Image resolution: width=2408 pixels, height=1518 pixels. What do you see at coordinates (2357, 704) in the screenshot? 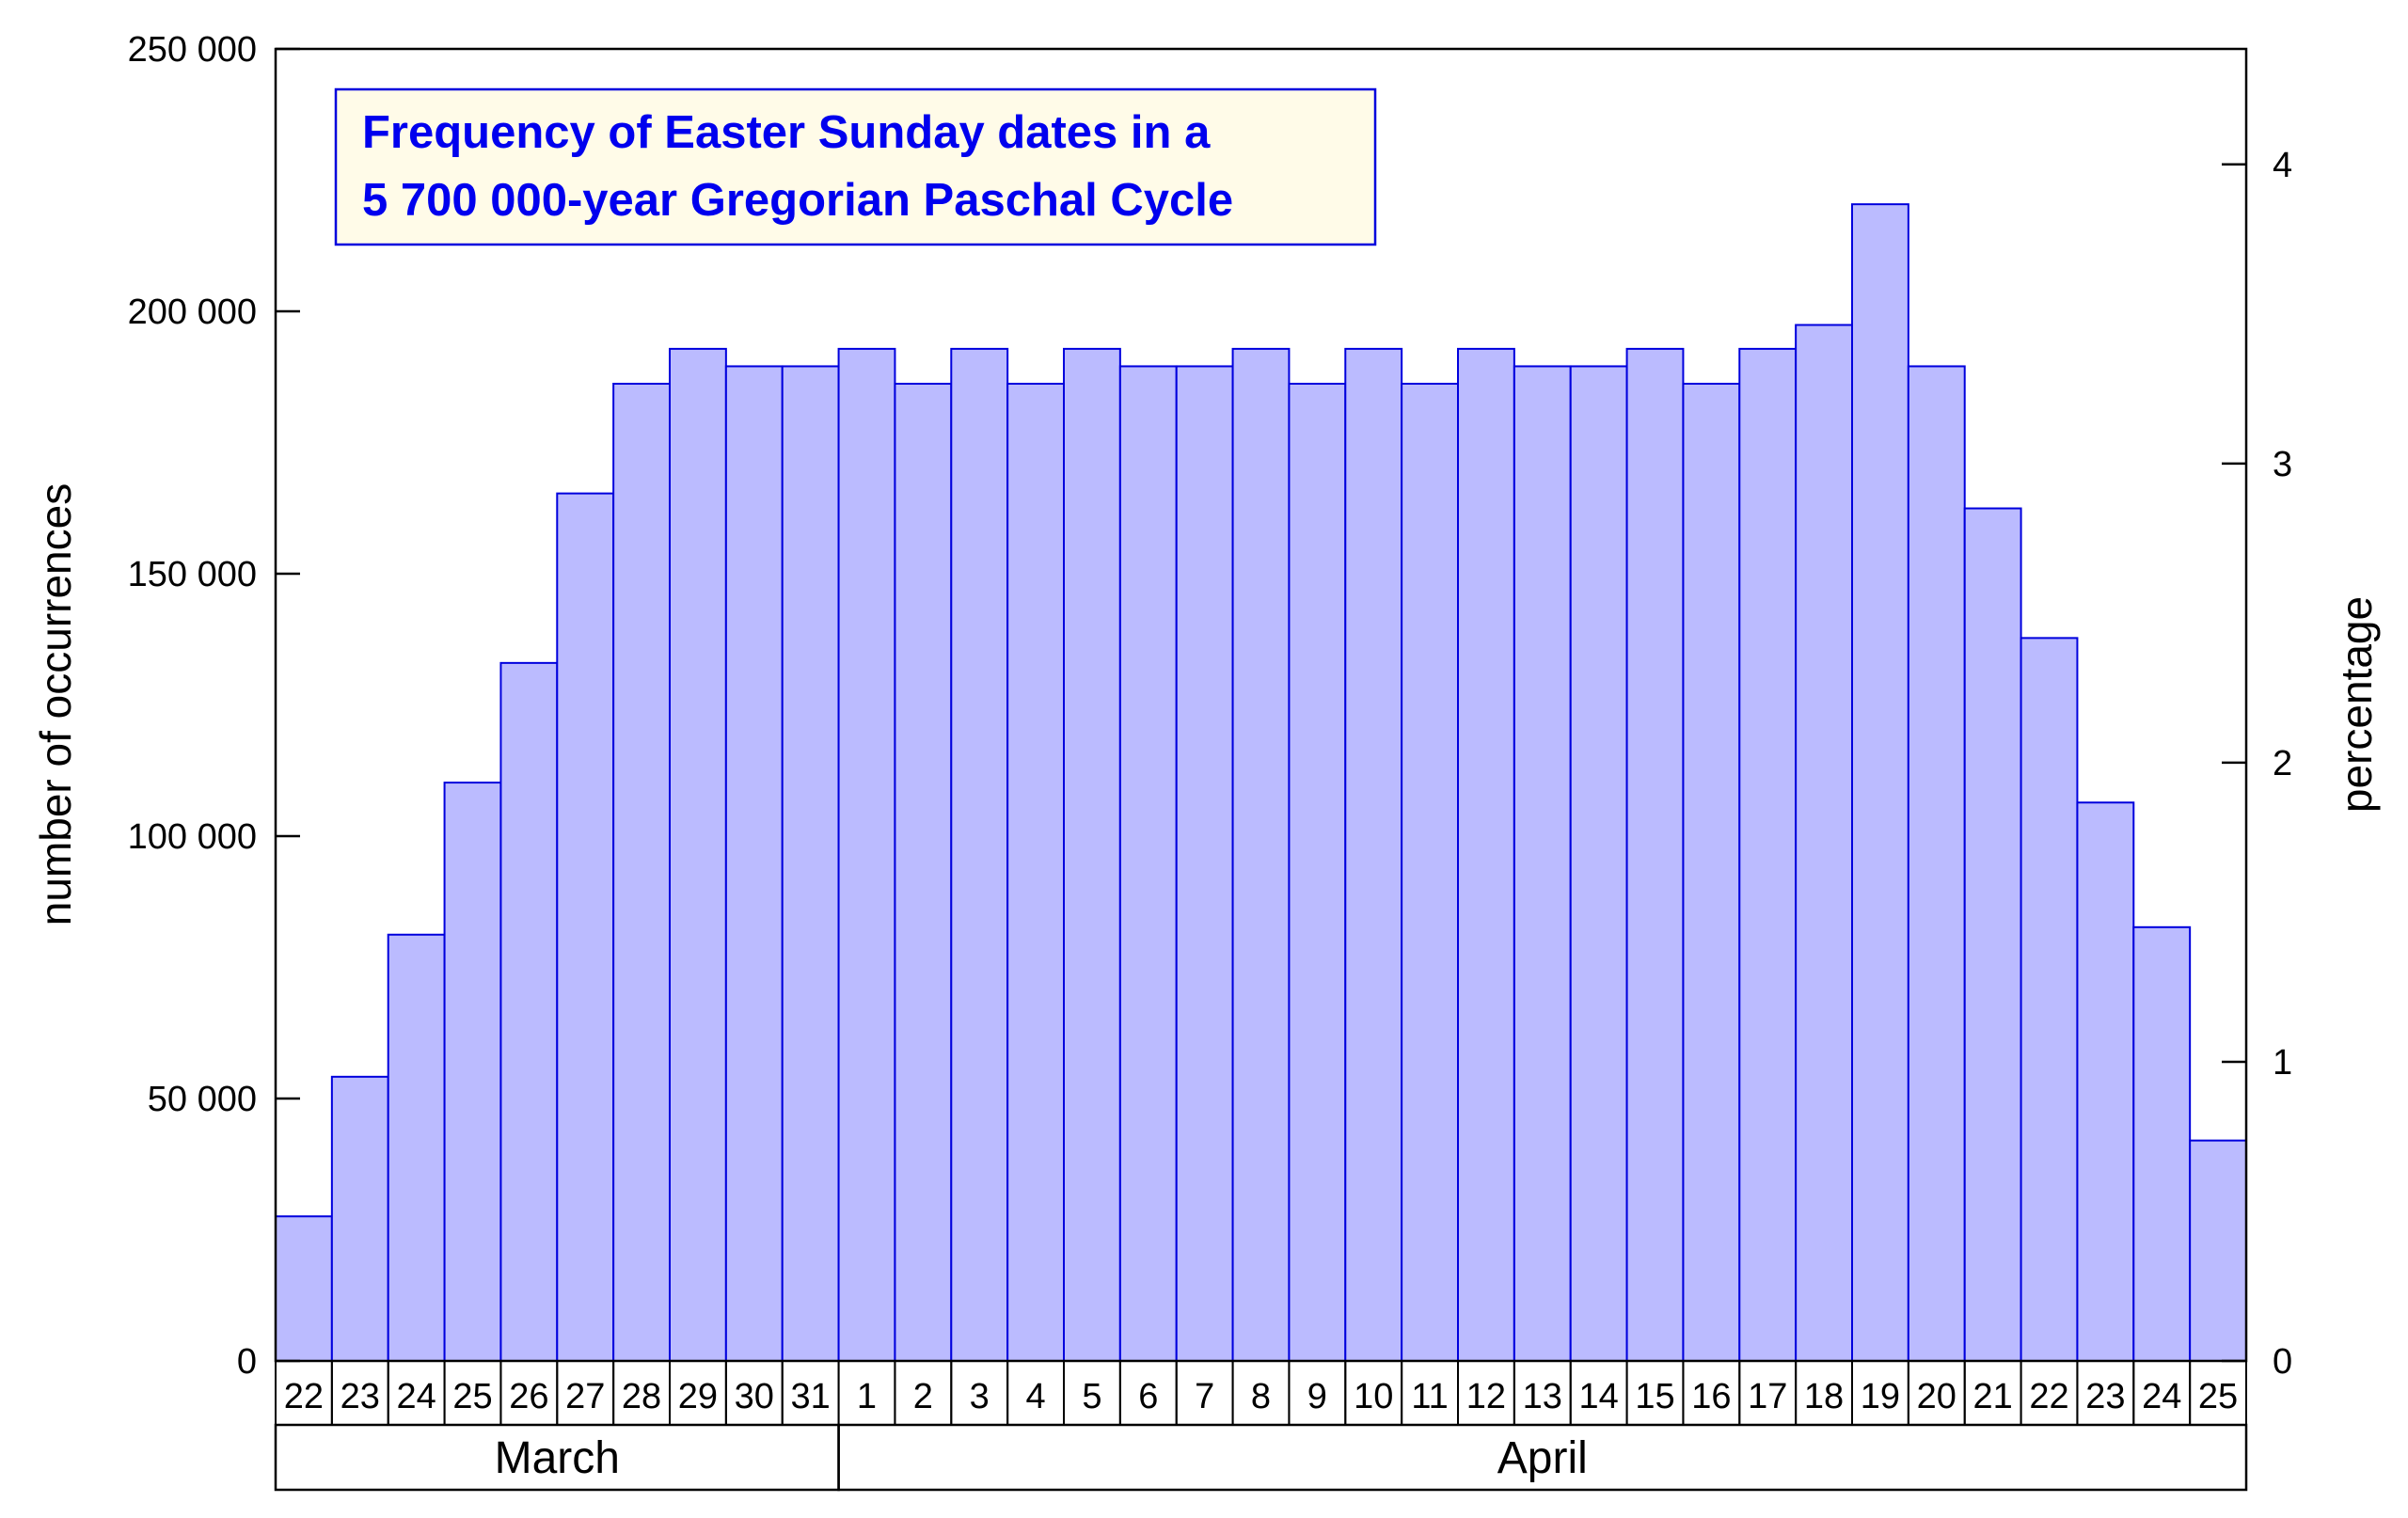
I see `right-y-axis-title: percentage` at bounding box center [2357, 704].